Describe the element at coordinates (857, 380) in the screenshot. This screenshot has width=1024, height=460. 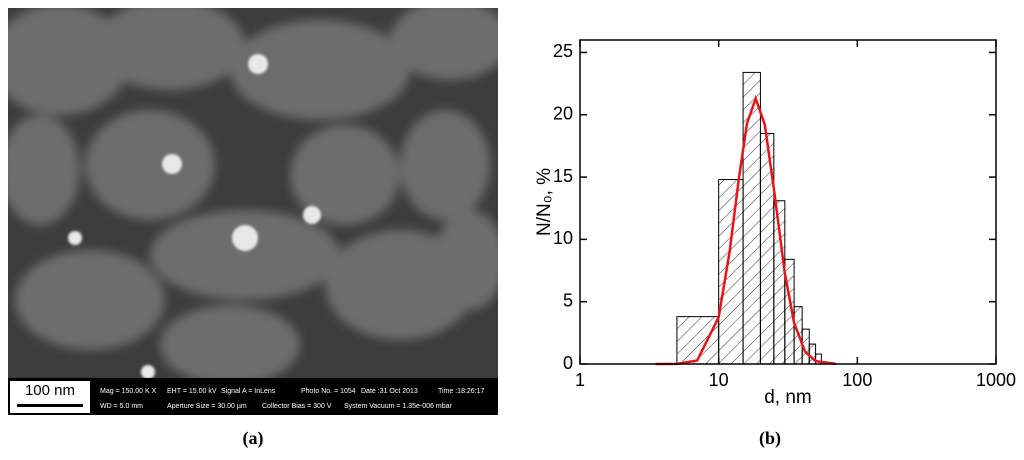
I see `x-tick-label: 100` at that location.